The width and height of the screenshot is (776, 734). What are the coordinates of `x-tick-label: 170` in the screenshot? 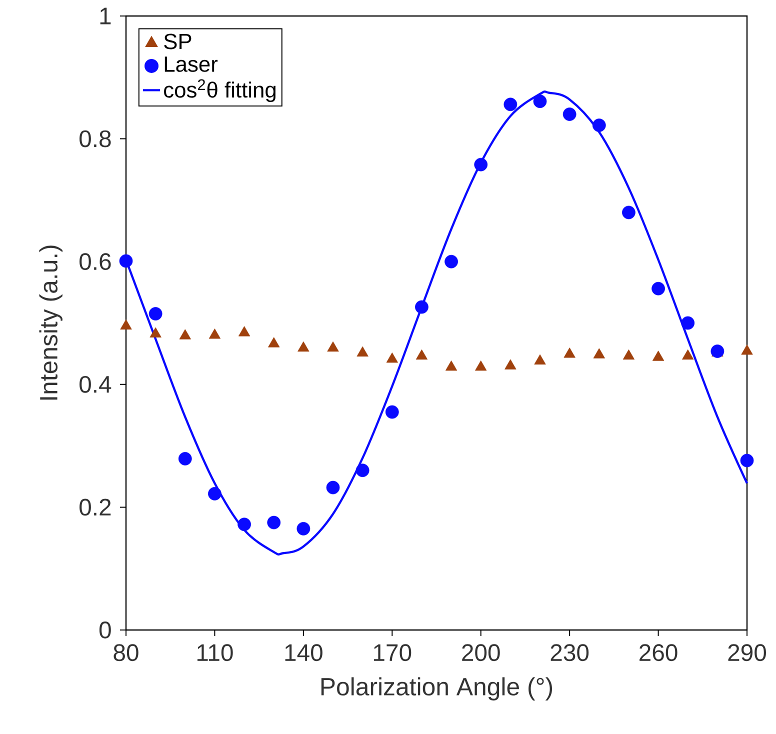 It's located at (393, 653).